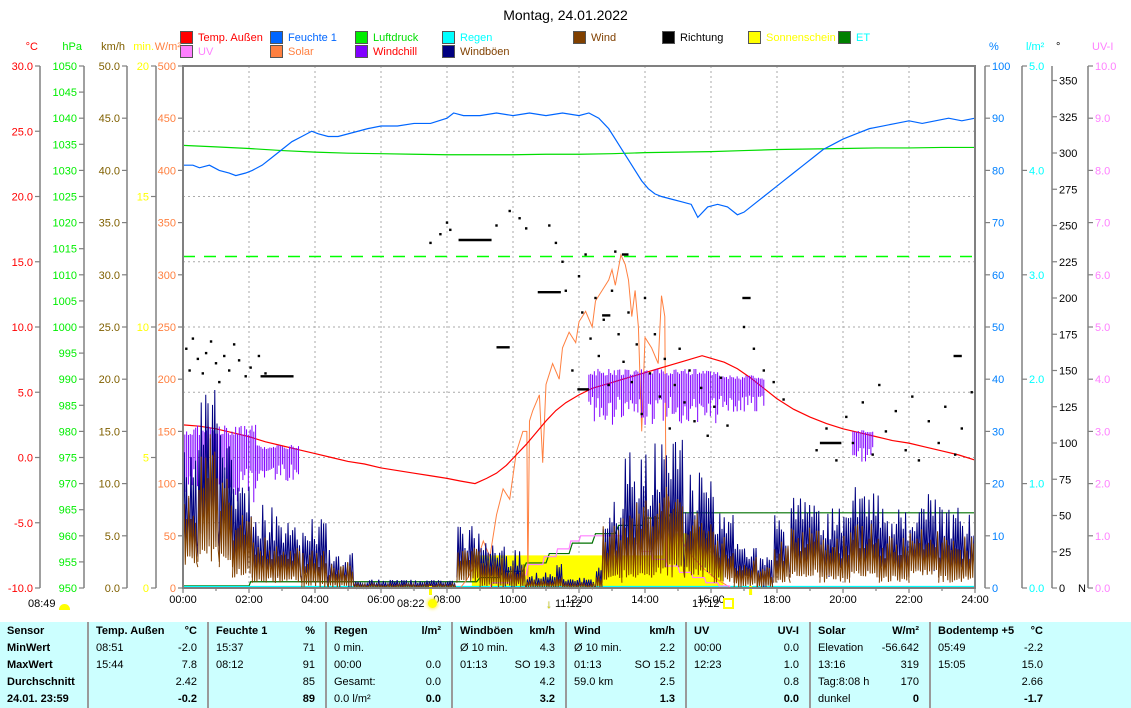  Describe the element at coordinates (869, 648) in the screenshot. I see `table-row: Elevation -56.642` at that location.